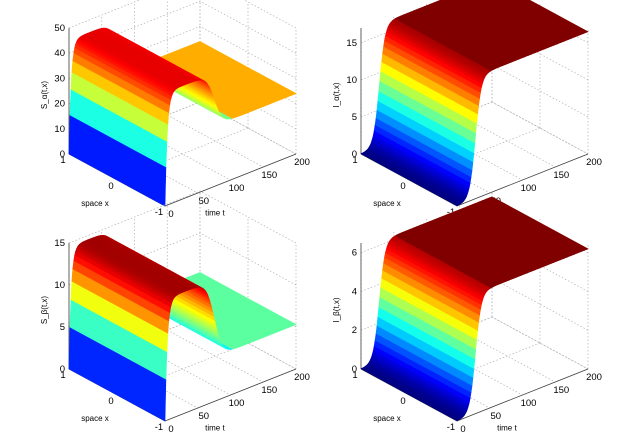 The height and width of the screenshot is (441, 636). What do you see at coordinates (354, 253) in the screenshot?
I see `z-tick-label: 6` at bounding box center [354, 253].